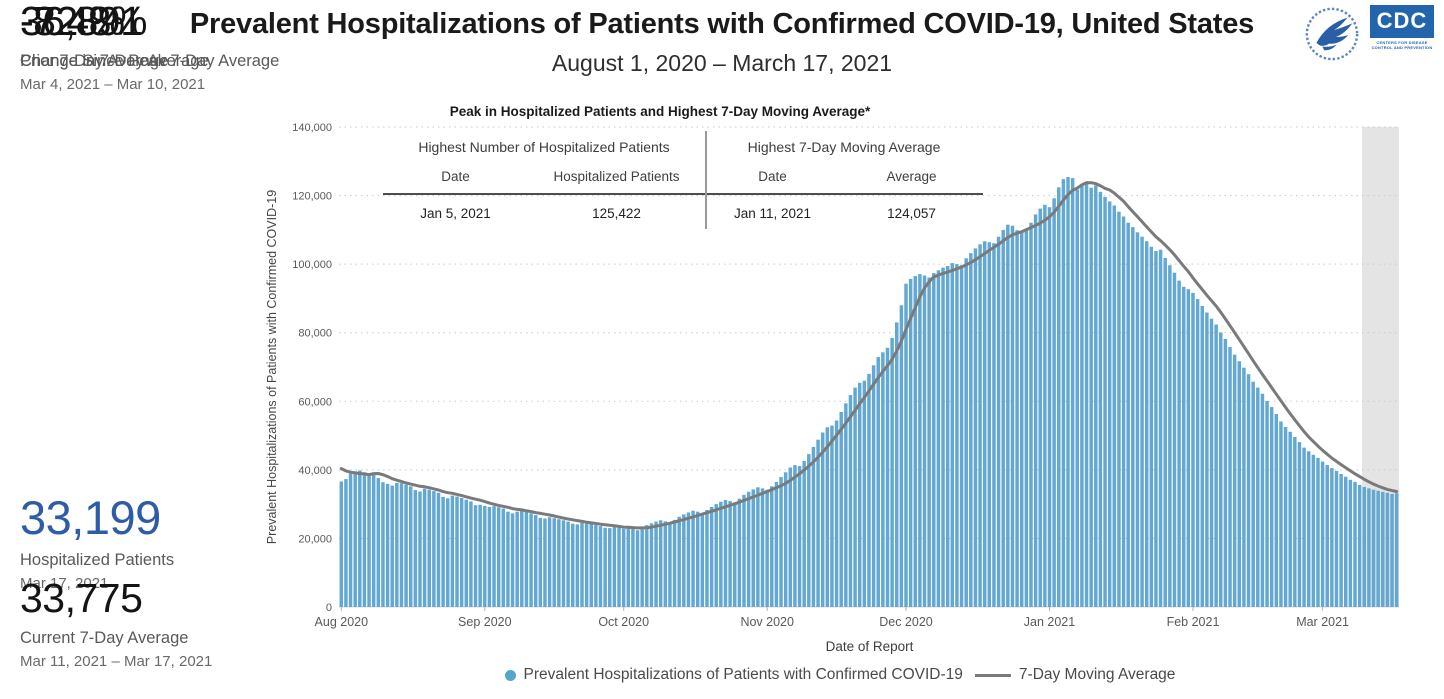 The height and width of the screenshot is (699, 1444). I want to click on column-header: Hospitalized Patients, so click(616, 176).